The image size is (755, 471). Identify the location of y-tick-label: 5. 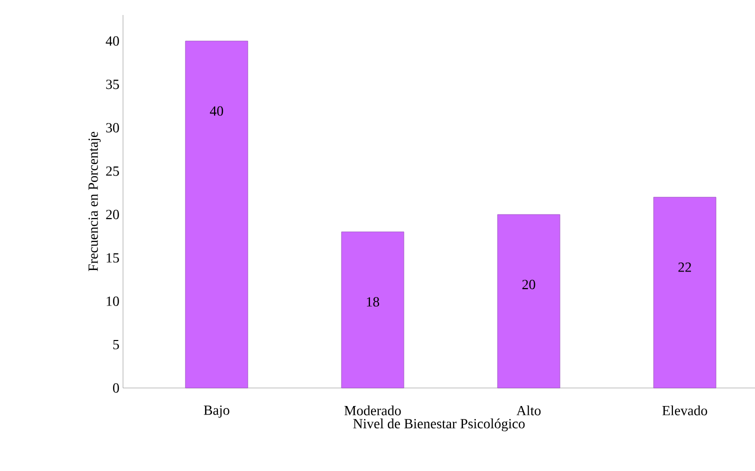
(116, 345).